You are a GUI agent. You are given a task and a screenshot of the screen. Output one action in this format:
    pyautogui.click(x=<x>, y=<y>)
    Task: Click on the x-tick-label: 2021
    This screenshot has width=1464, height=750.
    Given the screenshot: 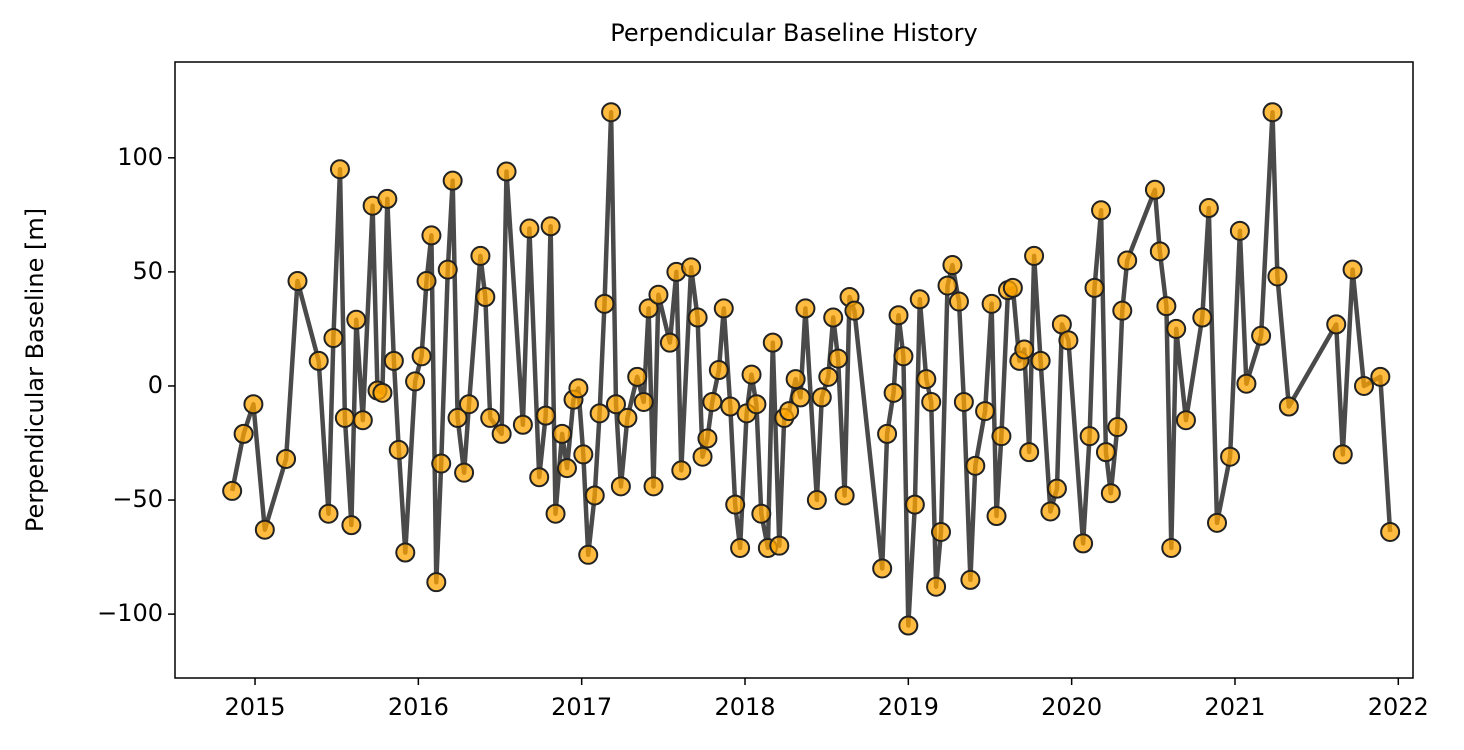 What is the action you would take?
    pyautogui.click(x=1234, y=707)
    